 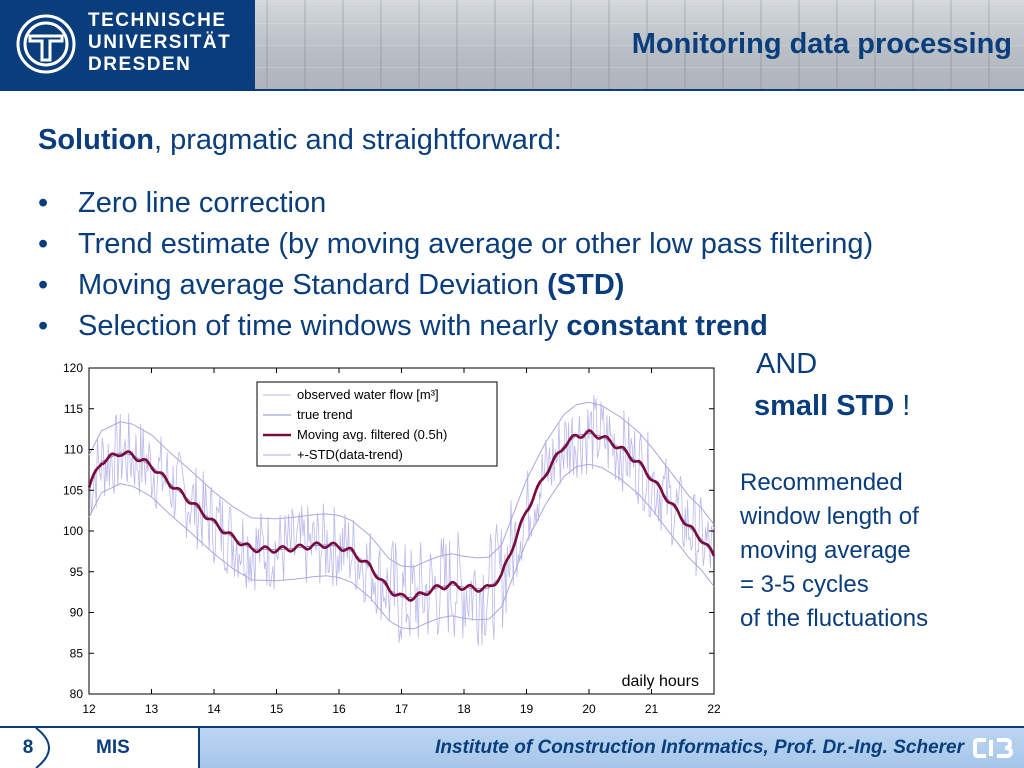 I want to click on bullet-bold: constant trend, so click(x=667, y=326).